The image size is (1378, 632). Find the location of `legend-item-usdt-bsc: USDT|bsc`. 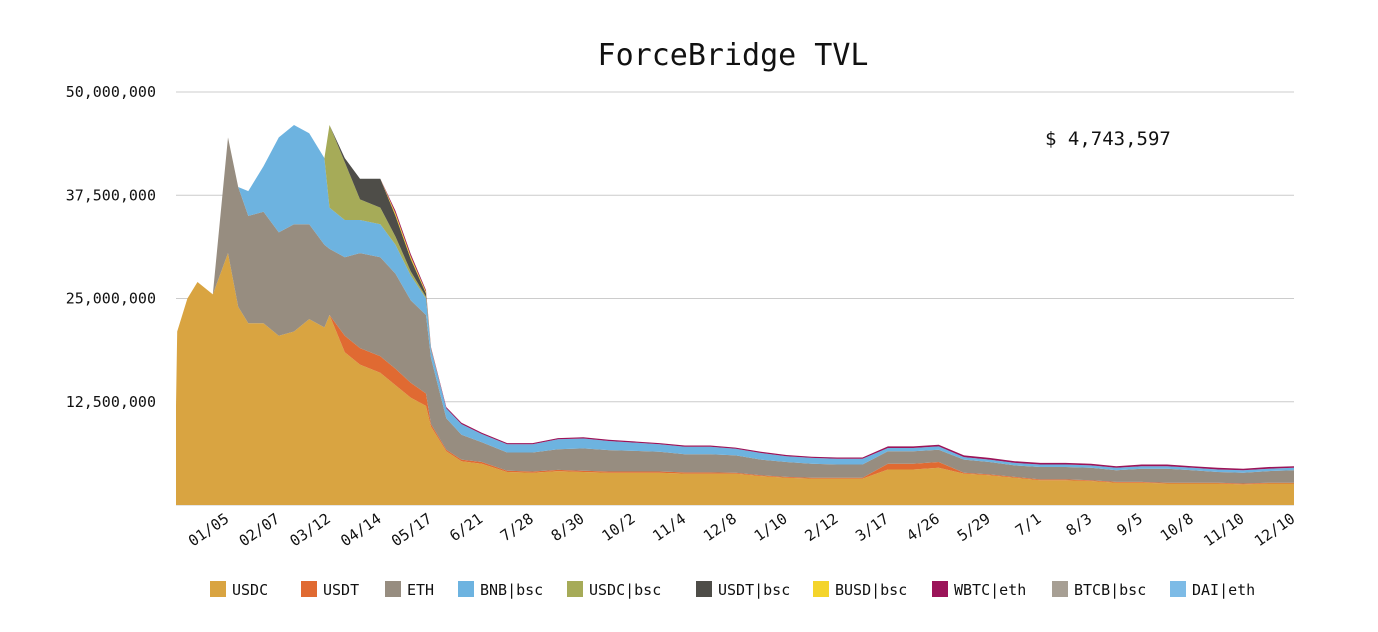

legend-item-usdt-bsc: USDT|bsc is located at coordinates (743, 590).